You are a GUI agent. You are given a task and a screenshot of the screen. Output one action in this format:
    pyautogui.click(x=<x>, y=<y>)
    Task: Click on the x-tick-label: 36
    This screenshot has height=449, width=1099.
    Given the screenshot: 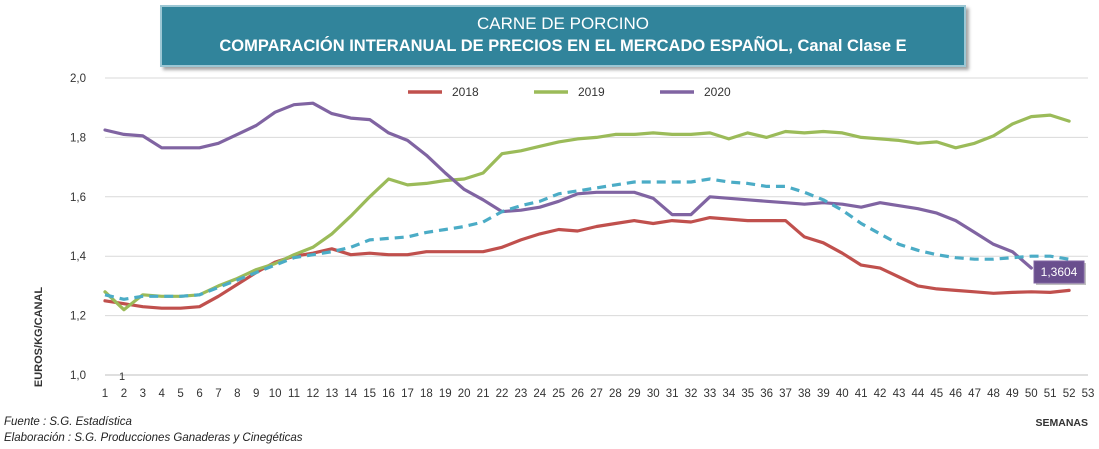 What is the action you would take?
    pyautogui.click(x=766, y=394)
    